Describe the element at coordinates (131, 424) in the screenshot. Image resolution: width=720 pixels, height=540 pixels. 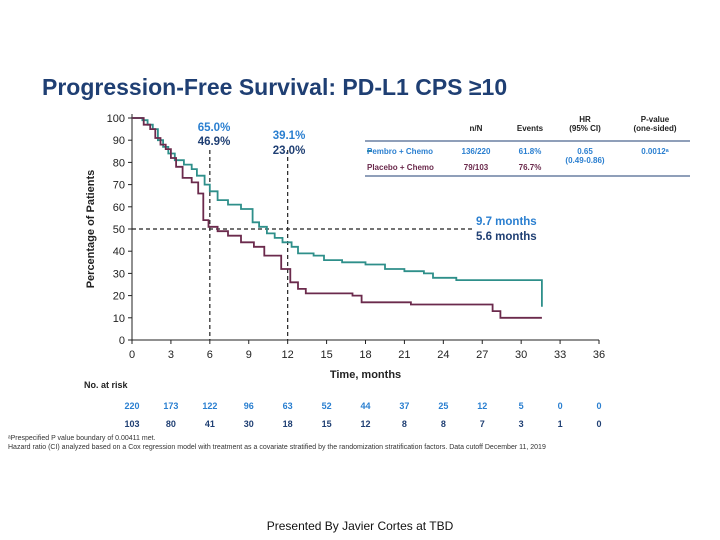
I see `at-risk-placebo: 103` at that location.